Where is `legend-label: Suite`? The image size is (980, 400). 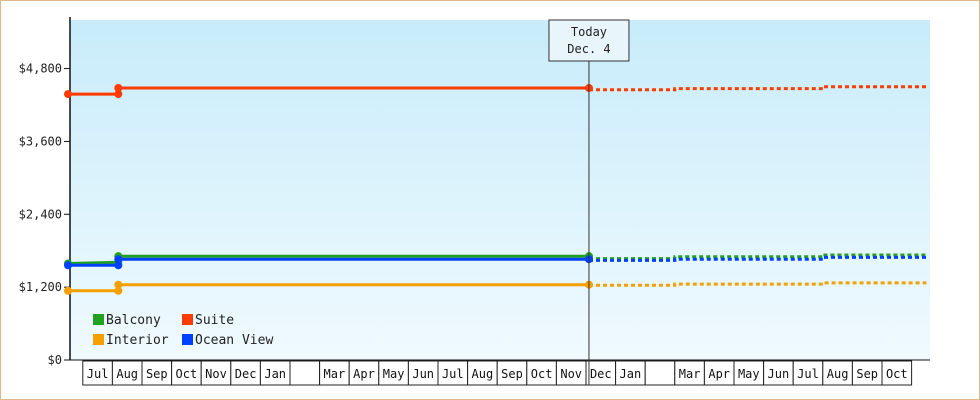 legend-label: Suite is located at coordinates (214, 320).